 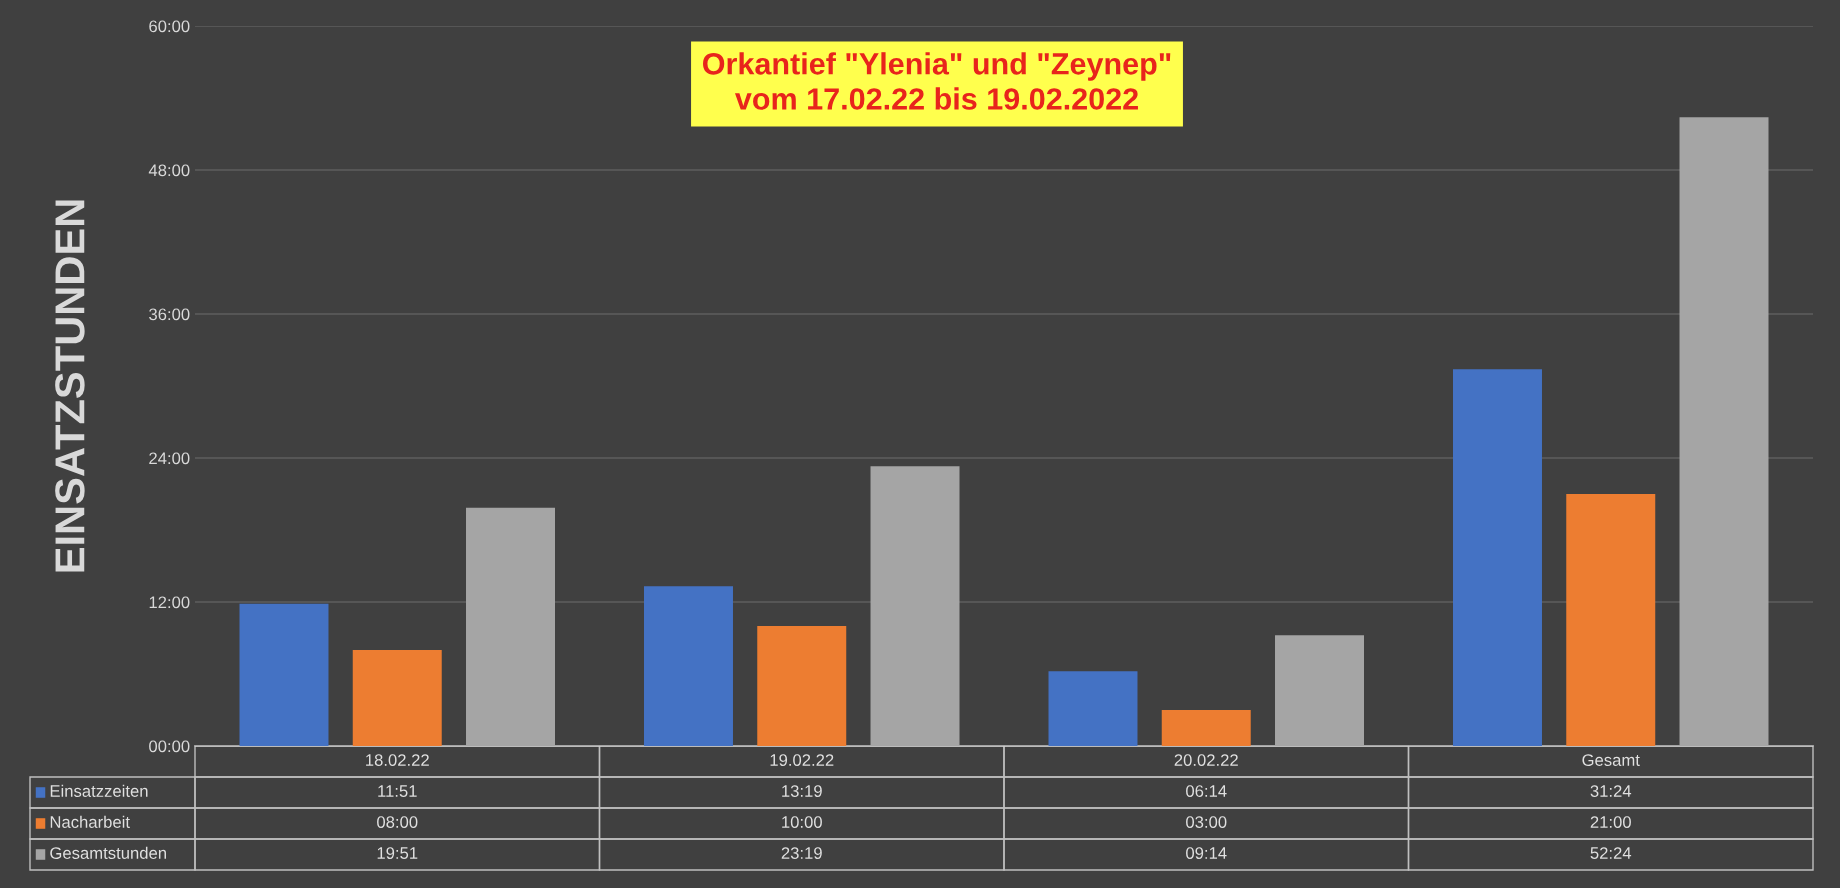 What do you see at coordinates (1611, 791) in the screenshot?
I see `data-label: 31:24` at bounding box center [1611, 791].